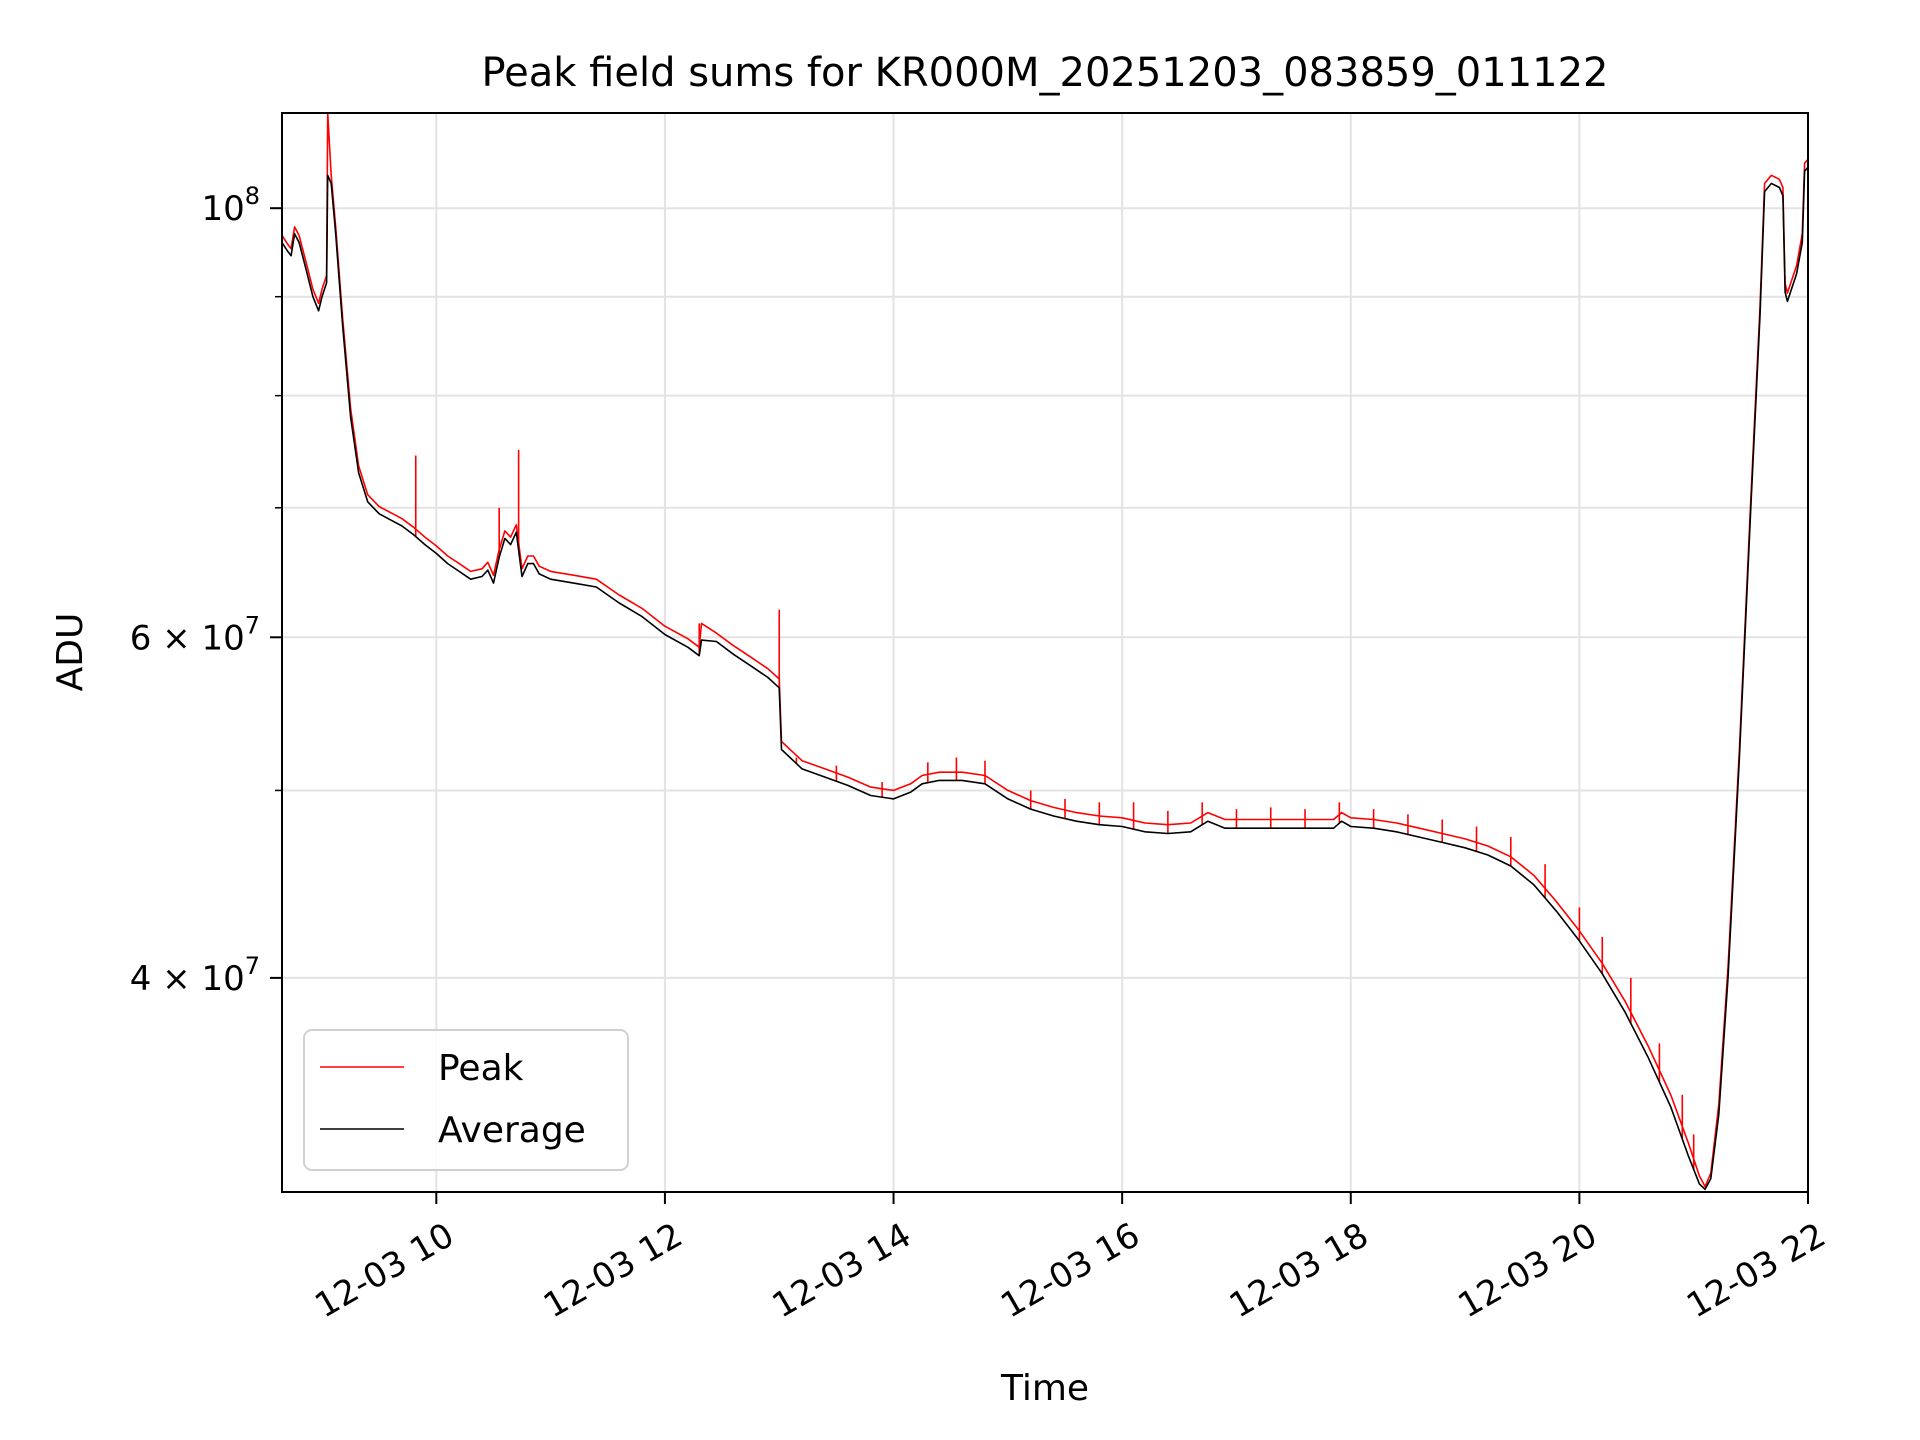 The image size is (1920, 1440). I want to click on x-axis-label: Time, so click(1044, 1388).